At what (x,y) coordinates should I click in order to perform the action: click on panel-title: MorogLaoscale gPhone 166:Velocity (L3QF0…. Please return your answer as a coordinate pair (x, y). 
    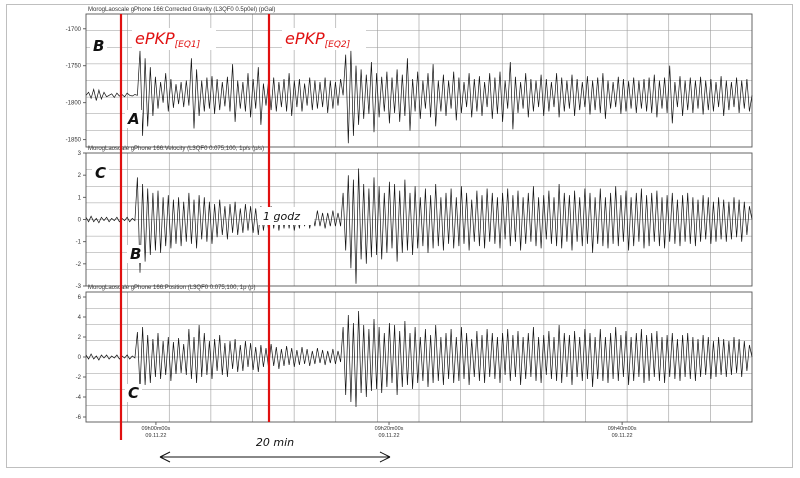
    Looking at the image, I should click on (176, 149).